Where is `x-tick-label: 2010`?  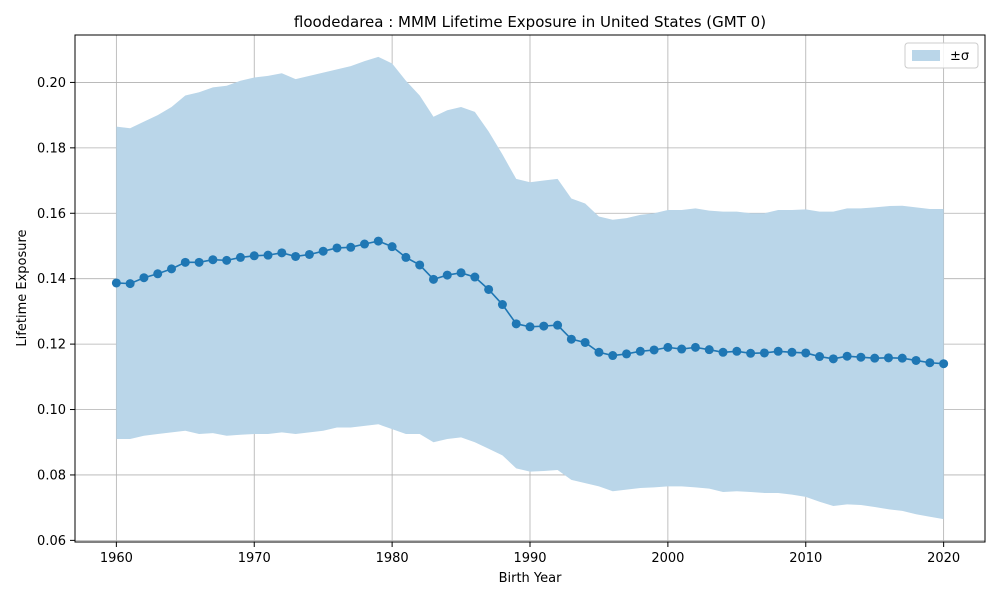 x-tick-label: 2010 is located at coordinates (805, 558).